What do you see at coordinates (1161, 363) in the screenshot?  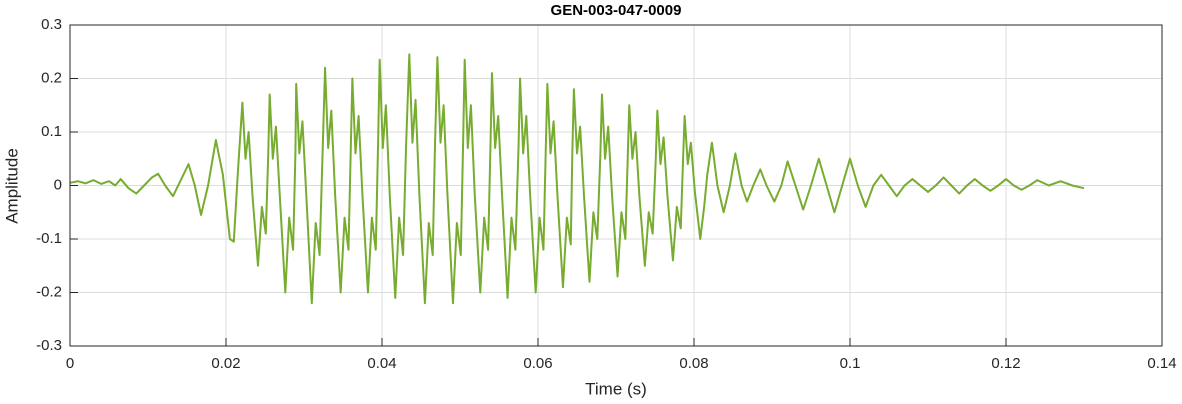 I see `x-tick-label: 0.14` at bounding box center [1161, 363].